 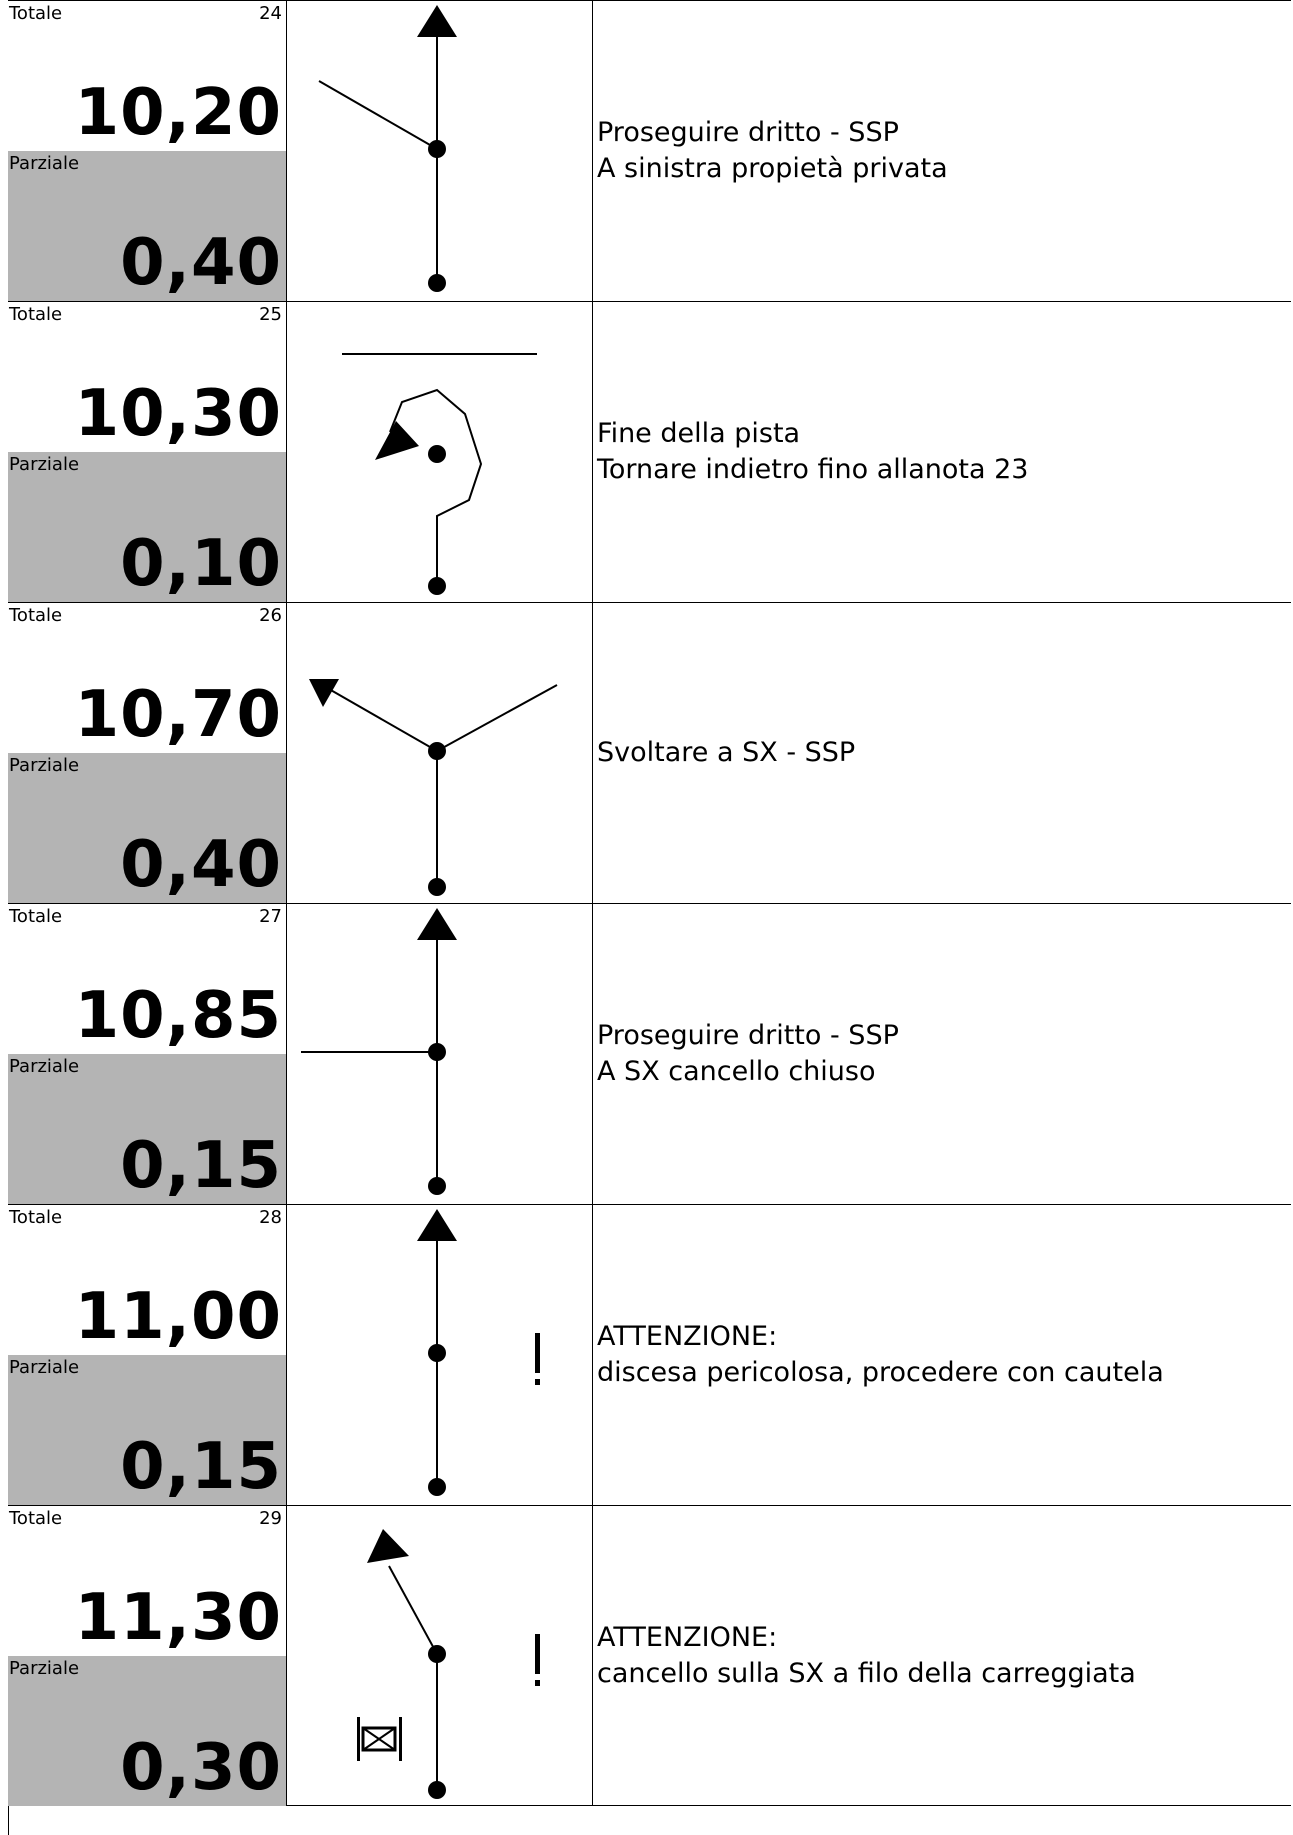 I want to click on total-distance: 11,30, so click(x=178, y=1618).